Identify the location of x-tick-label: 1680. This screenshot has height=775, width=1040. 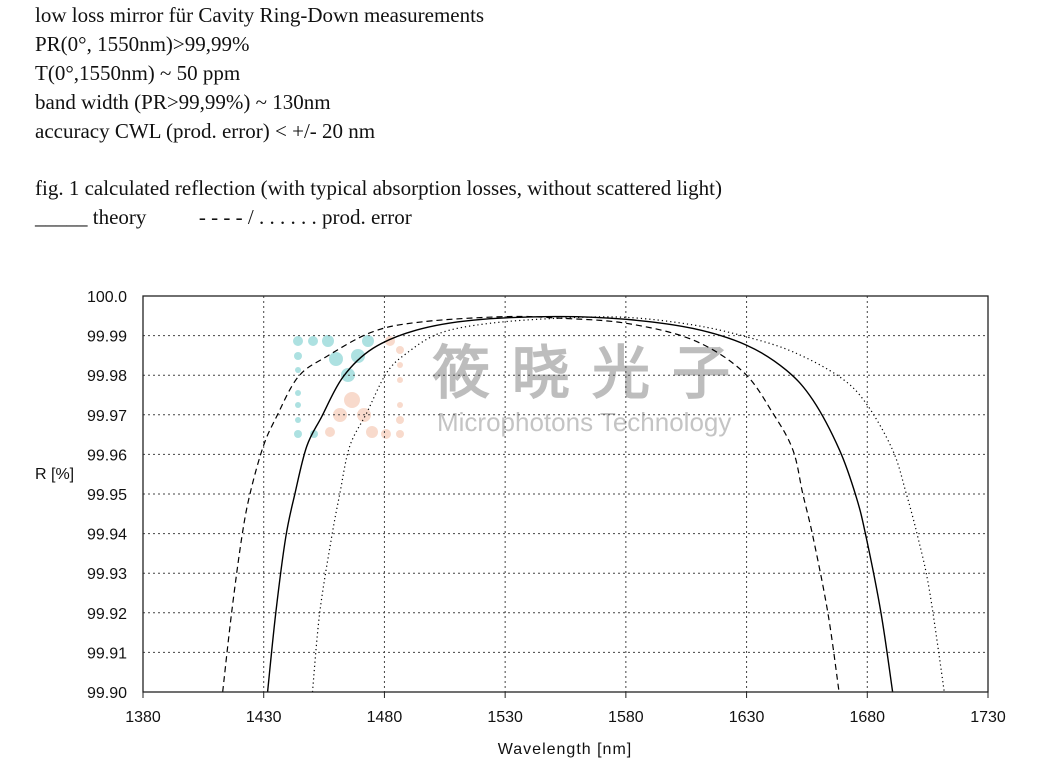
(867, 717).